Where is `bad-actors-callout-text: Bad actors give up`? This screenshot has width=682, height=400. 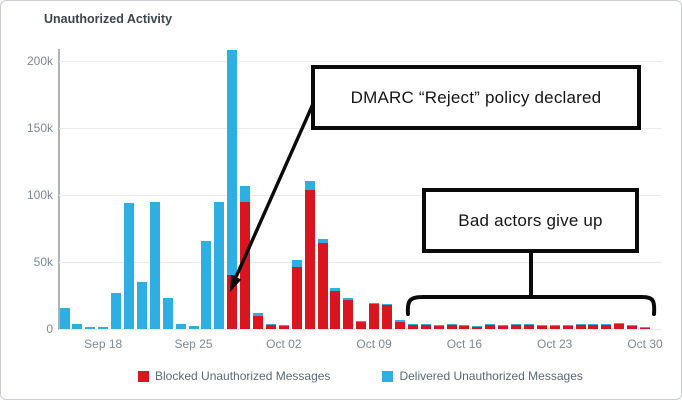
bad-actors-callout-text: Bad actors give up is located at coordinates (530, 220).